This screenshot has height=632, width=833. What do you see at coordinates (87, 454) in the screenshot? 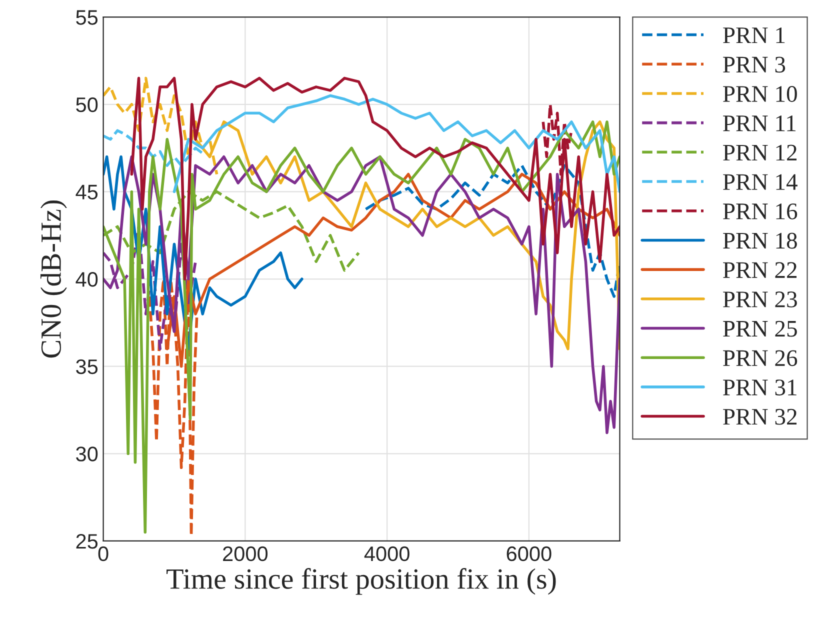
I see `y-tick-label: 30` at bounding box center [87, 454].